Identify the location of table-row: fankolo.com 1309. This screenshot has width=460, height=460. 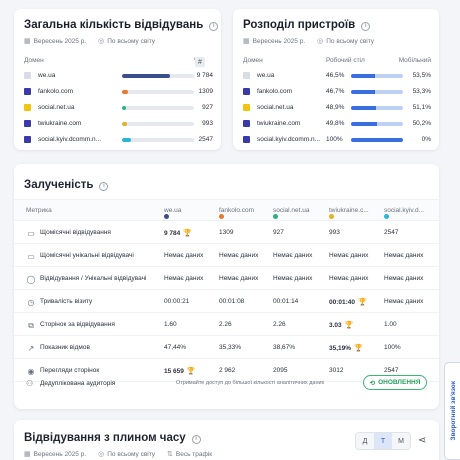
(118, 92).